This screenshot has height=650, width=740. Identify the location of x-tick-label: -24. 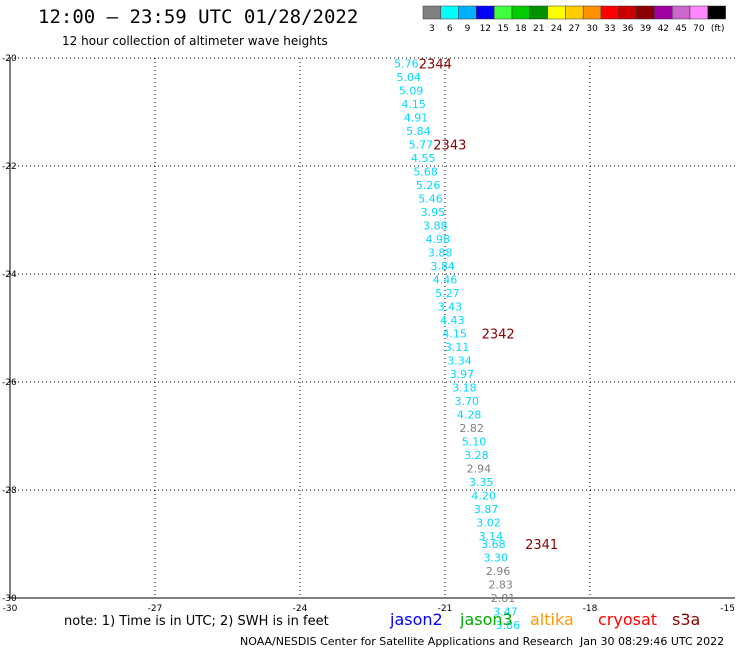
(300, 609).